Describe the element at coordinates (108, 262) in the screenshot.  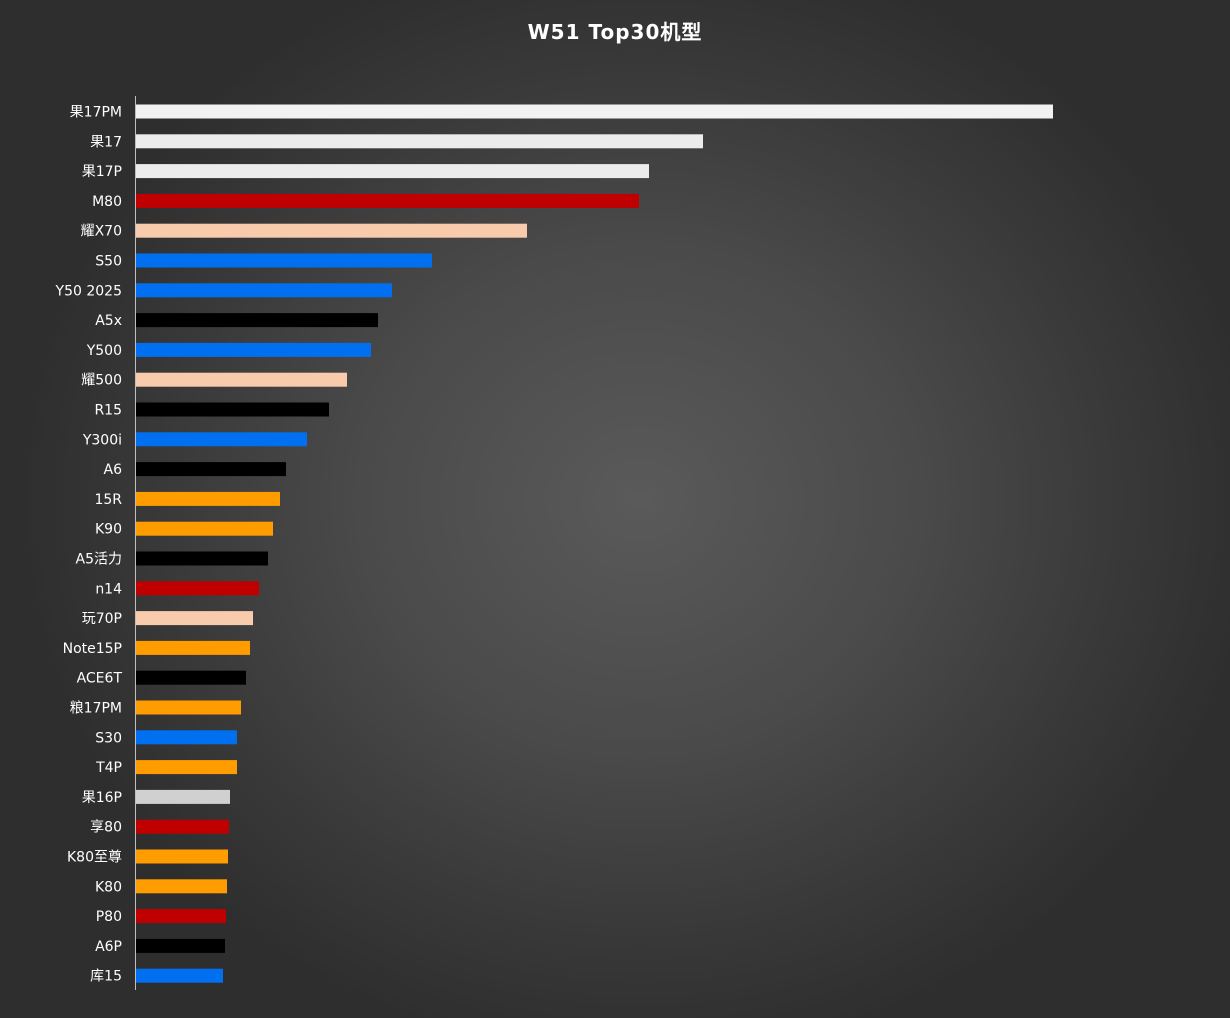
I see `category-label-5: S50` at that location.